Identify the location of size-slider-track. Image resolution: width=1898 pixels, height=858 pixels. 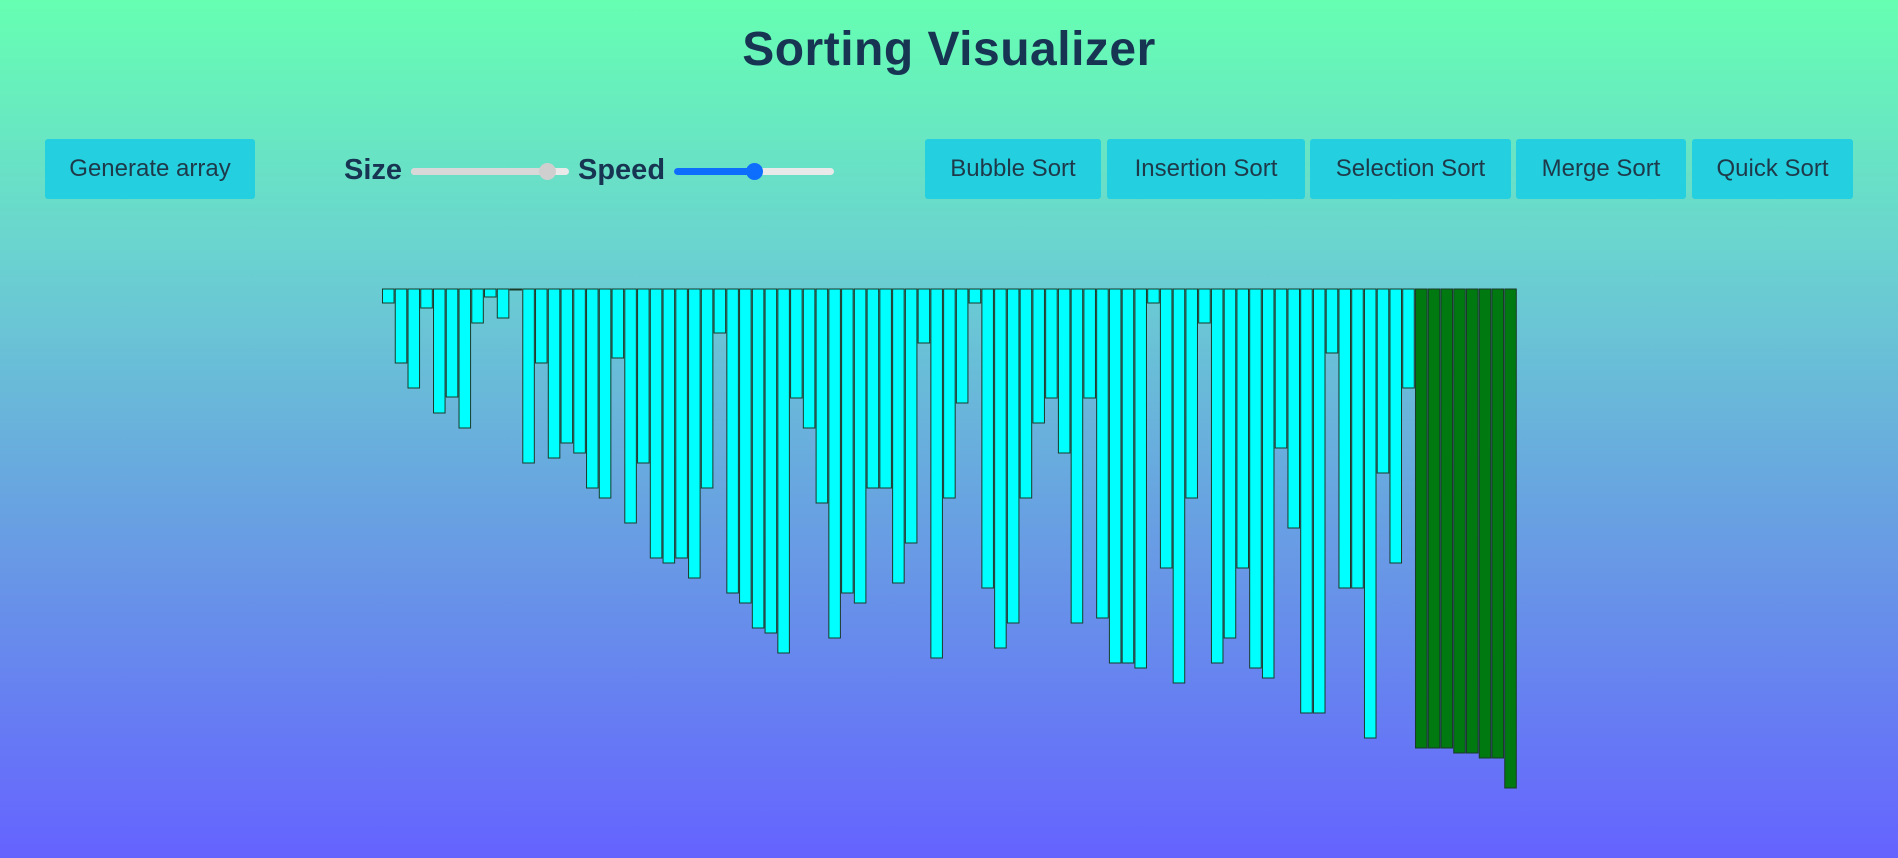
(490, 171).